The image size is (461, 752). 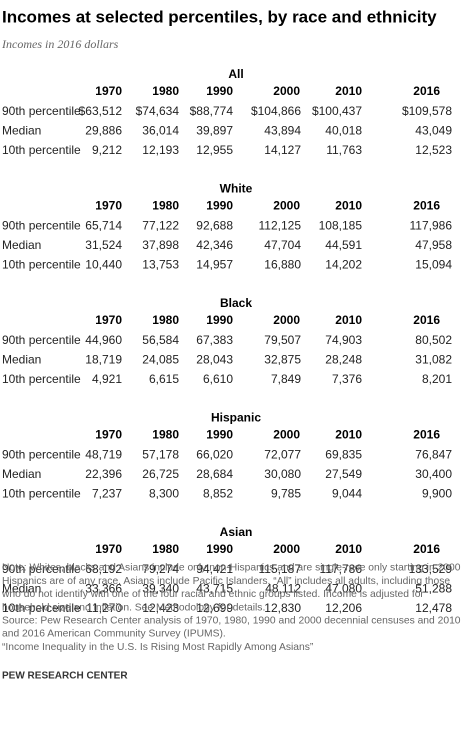 I want to click on cell: 115,187, so click(x=280, y=569).